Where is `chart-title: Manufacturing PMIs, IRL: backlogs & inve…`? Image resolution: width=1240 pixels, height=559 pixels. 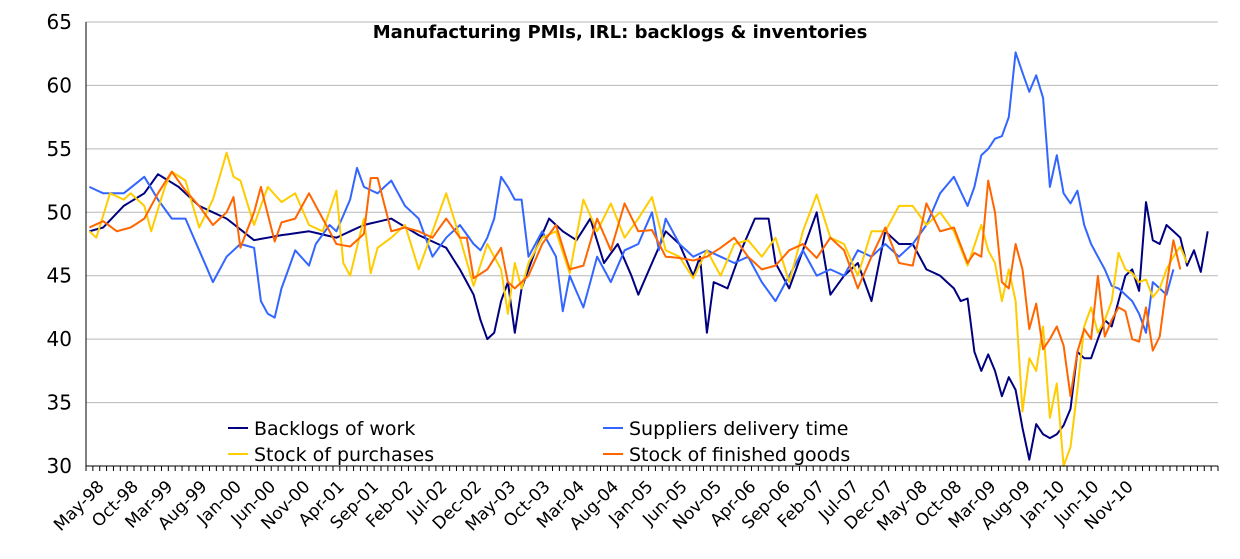 chart-title: Manufacturing PMIs, IRL: backlogs & inve… is located at coordinates (620, 32).